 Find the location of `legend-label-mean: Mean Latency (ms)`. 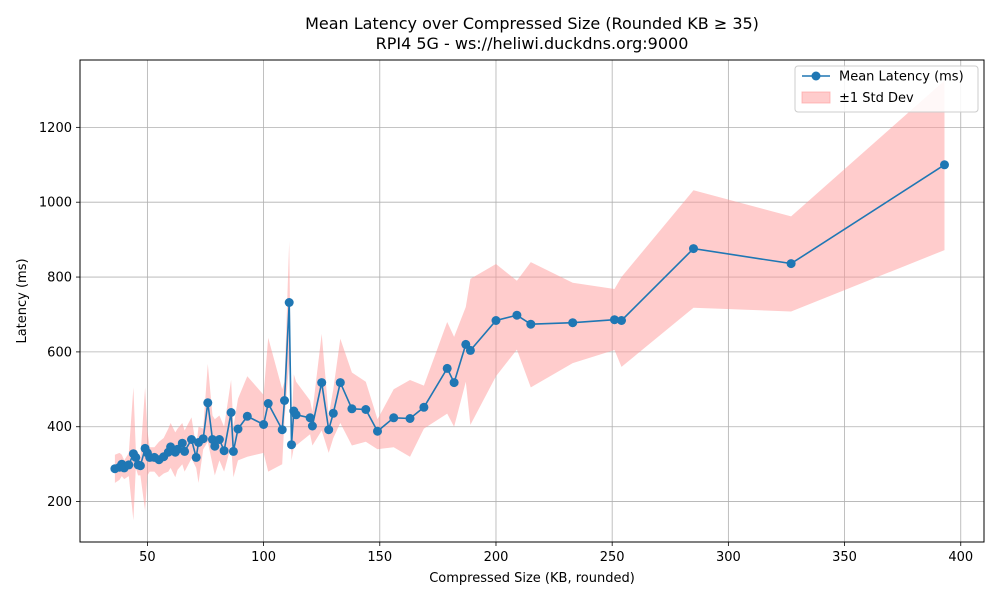

legend-label-mean: Mean Latency (ms) is located at coordinates (901, 77).